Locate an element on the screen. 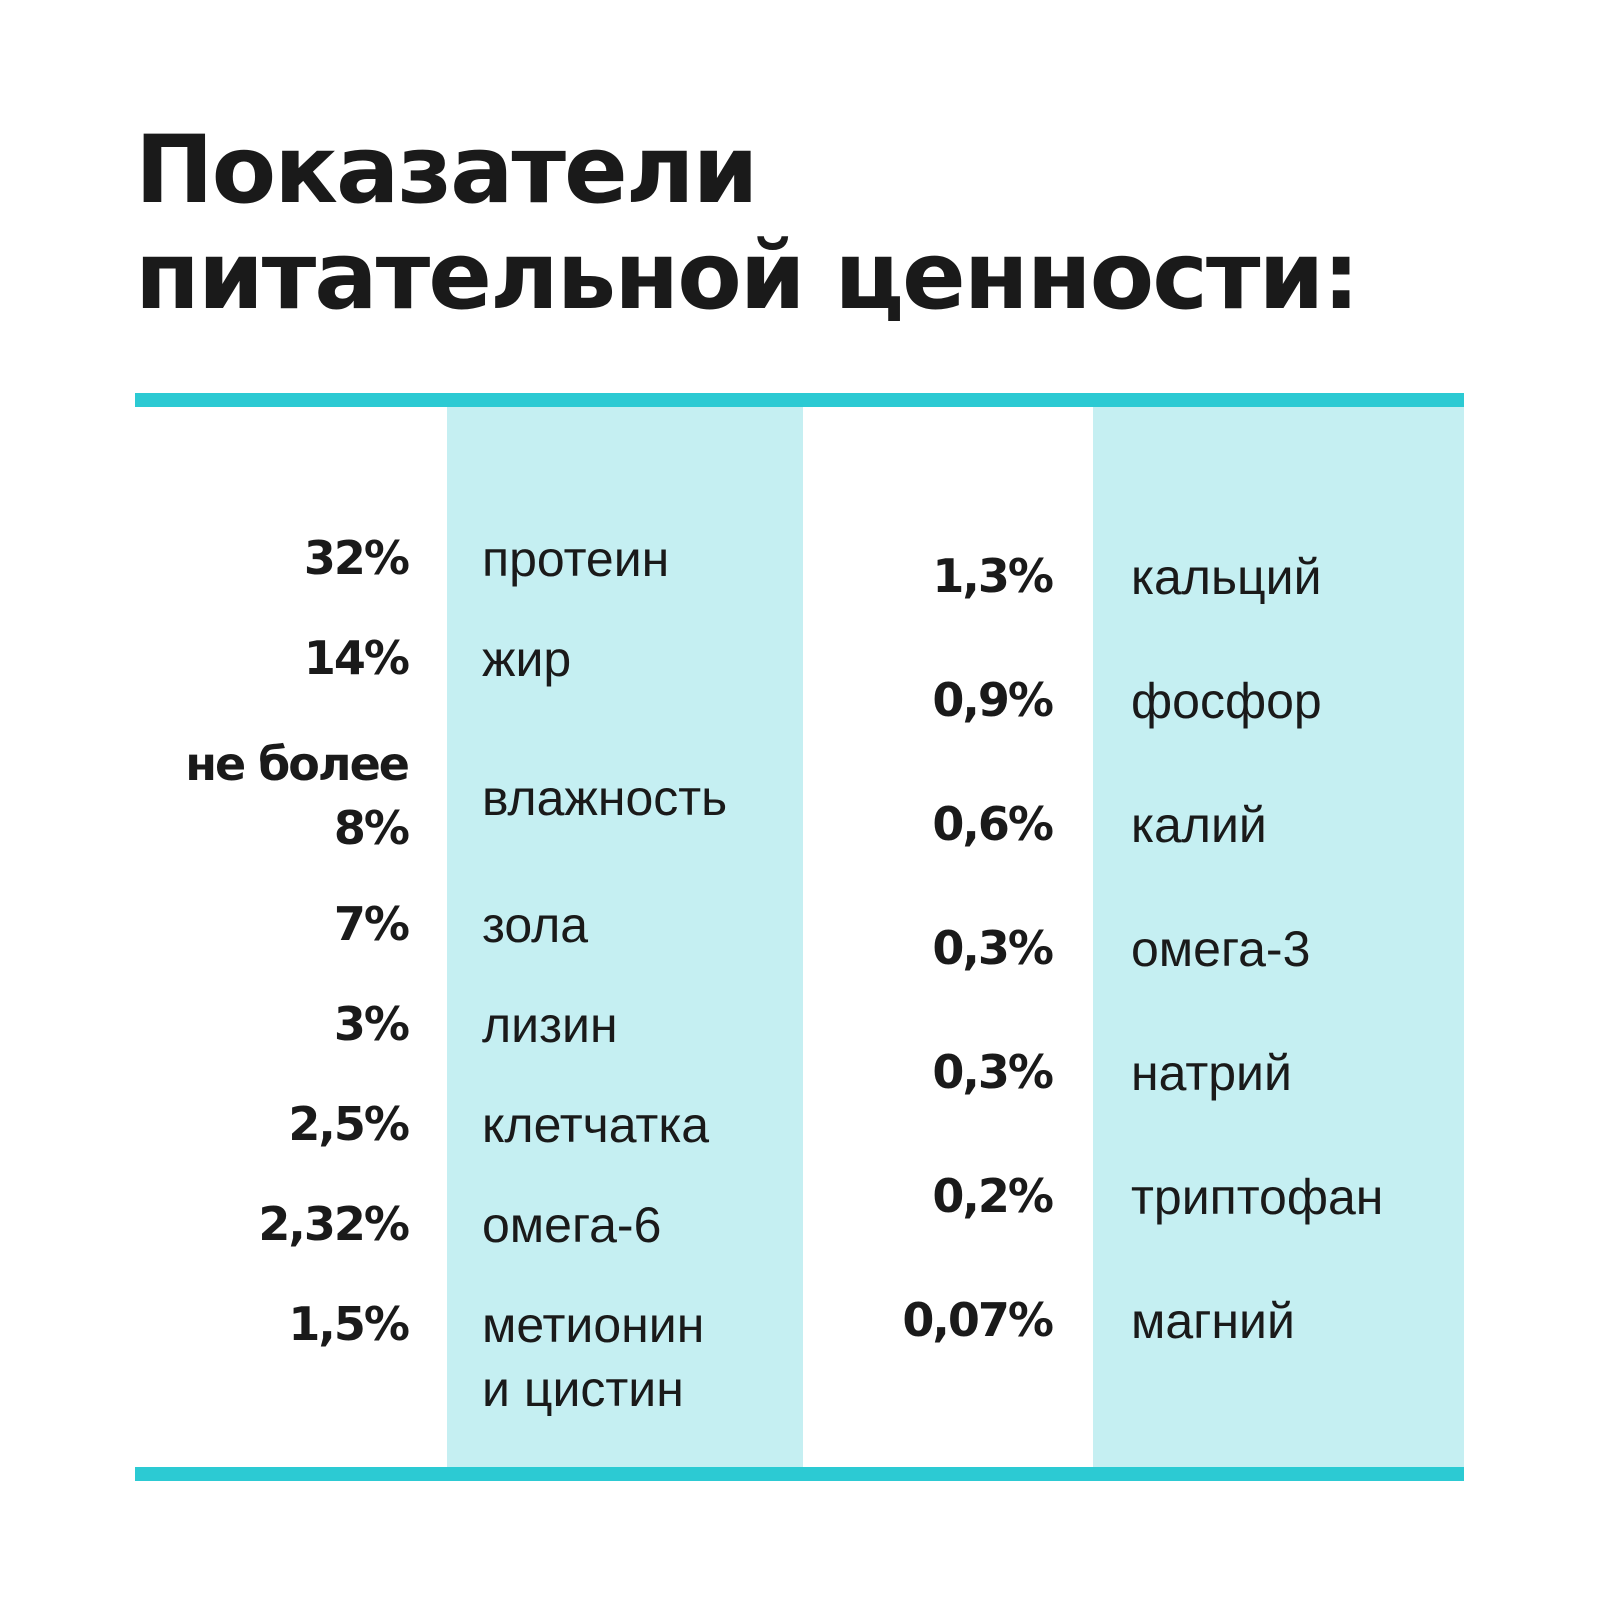  nutrient-name: жир is located at coordinates (527, 659).